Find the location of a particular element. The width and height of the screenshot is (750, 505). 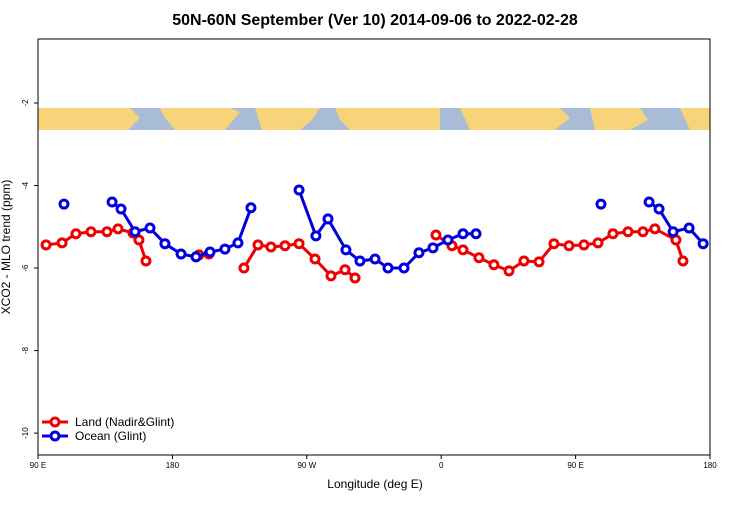

x-tick-label: 90 W is located at coordinates (306, 465).